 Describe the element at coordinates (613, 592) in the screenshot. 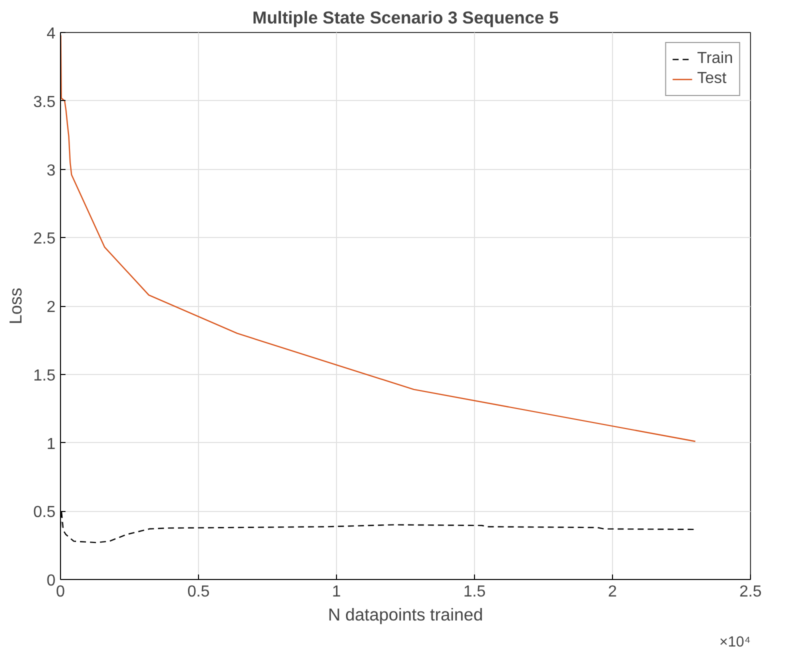

I see `x-tick-label: 2` at that location.